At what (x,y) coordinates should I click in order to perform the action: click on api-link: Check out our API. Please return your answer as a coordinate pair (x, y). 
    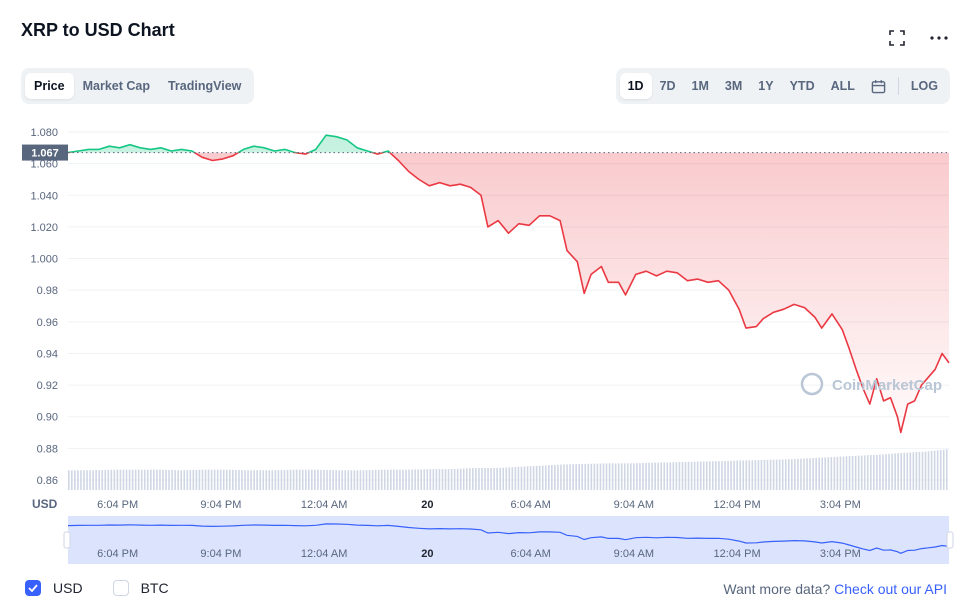
    Looking at the image, I should click on (890, 589).